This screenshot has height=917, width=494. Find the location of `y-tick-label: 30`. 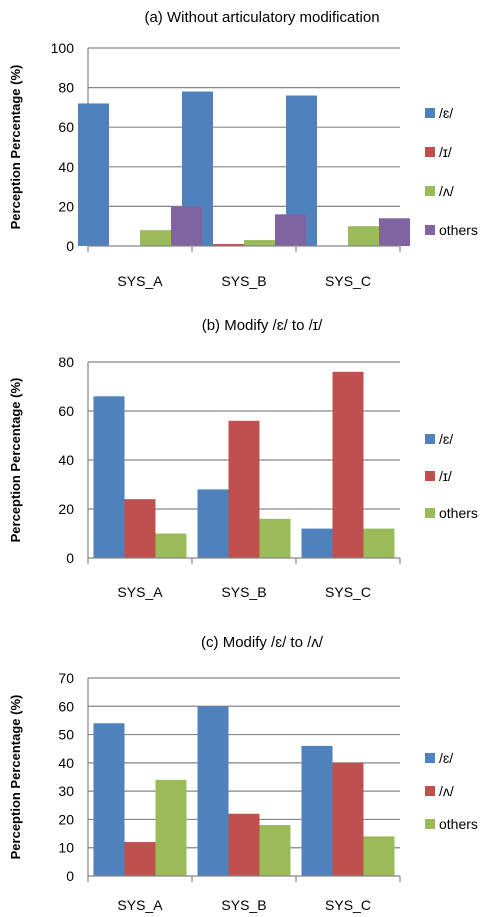

y-tick-label: 30 is located at coordinates (66, 791).